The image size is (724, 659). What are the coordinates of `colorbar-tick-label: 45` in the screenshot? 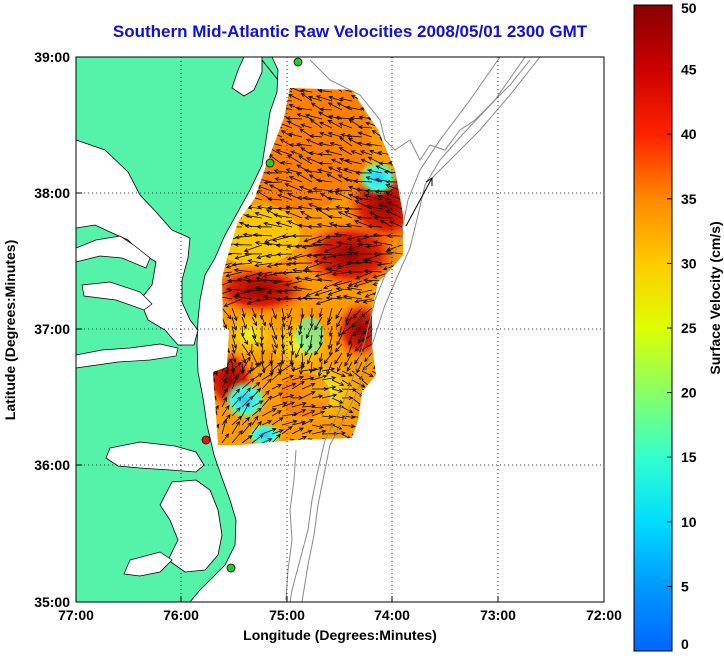 It's located at (689, 70).